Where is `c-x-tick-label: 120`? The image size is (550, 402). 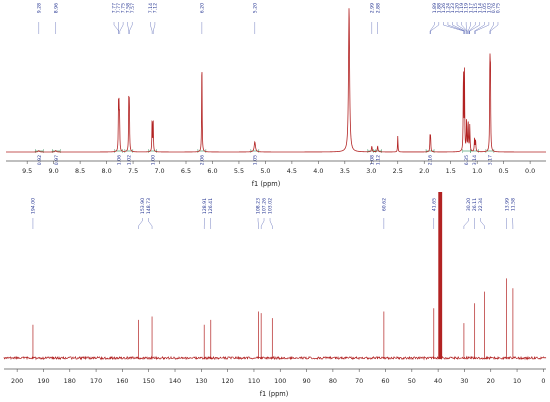
c-x-tick-label: 120 is located at coordinates (228, 381).